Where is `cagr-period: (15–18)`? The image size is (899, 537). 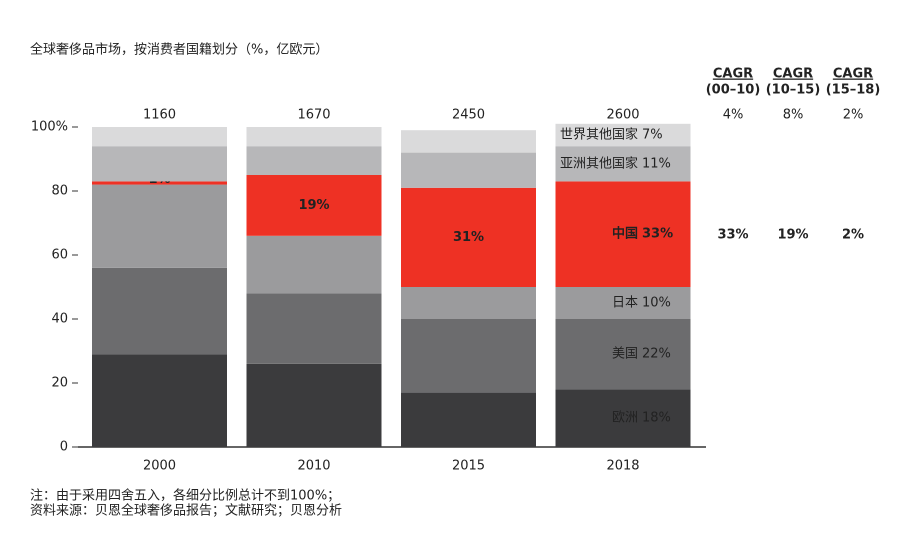
cagr-period: (15–18) is located at coordinates (853, 90).